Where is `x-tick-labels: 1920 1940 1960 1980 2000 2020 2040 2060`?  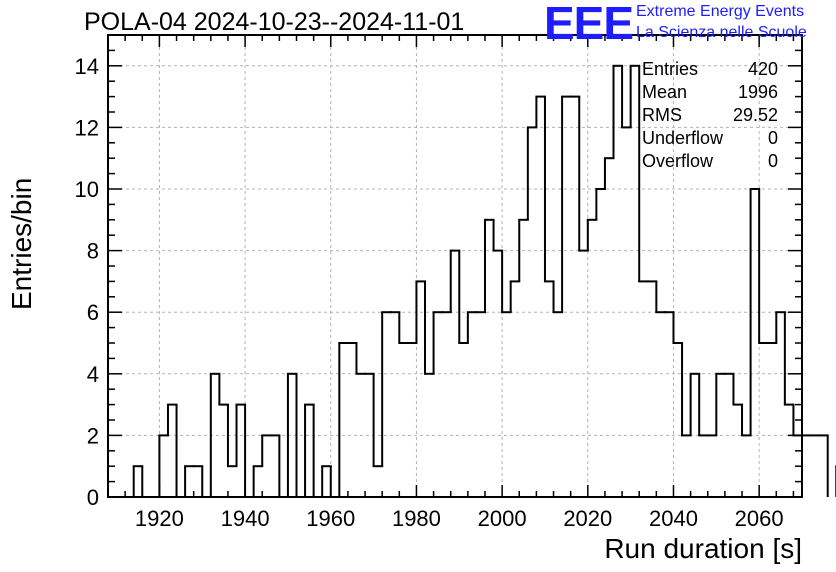 x-tick-labels: 1920 1940 1960 1980 2000 2020 2040 2060 is located at coordinates (459, 518).